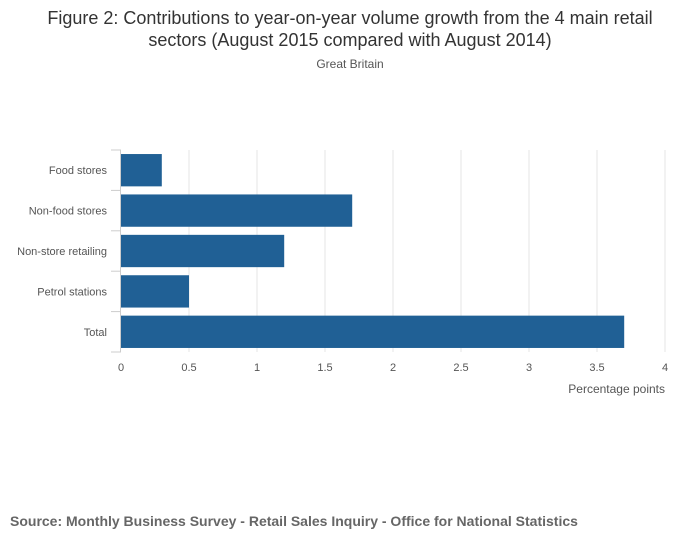 The image size is (700, 549). What do you see at coordinates (665, 368) in the screenshot?
I see `x-tick-label: 4` at bounding box center [665, 368].